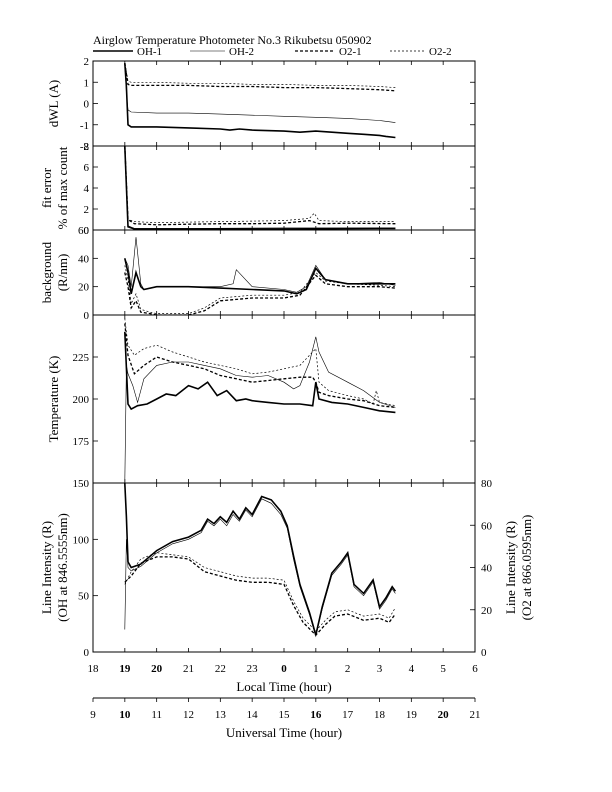  I want to click on lt-tick-label: 19, so click(125, 669).